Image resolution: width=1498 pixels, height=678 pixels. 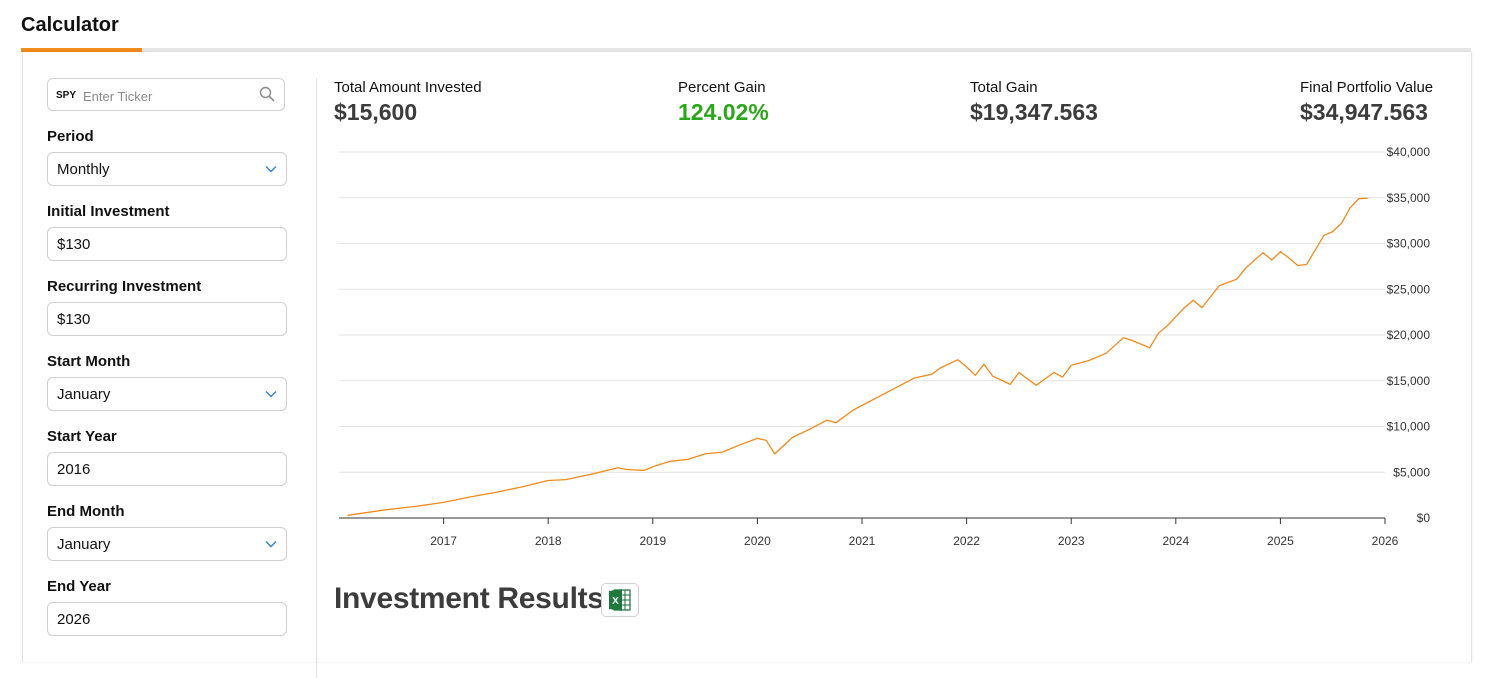 What do you see at coordinates (1071, 541) in the screenshot?
I see `x-tick-label: 2023` at bounding box center [1071, 541].